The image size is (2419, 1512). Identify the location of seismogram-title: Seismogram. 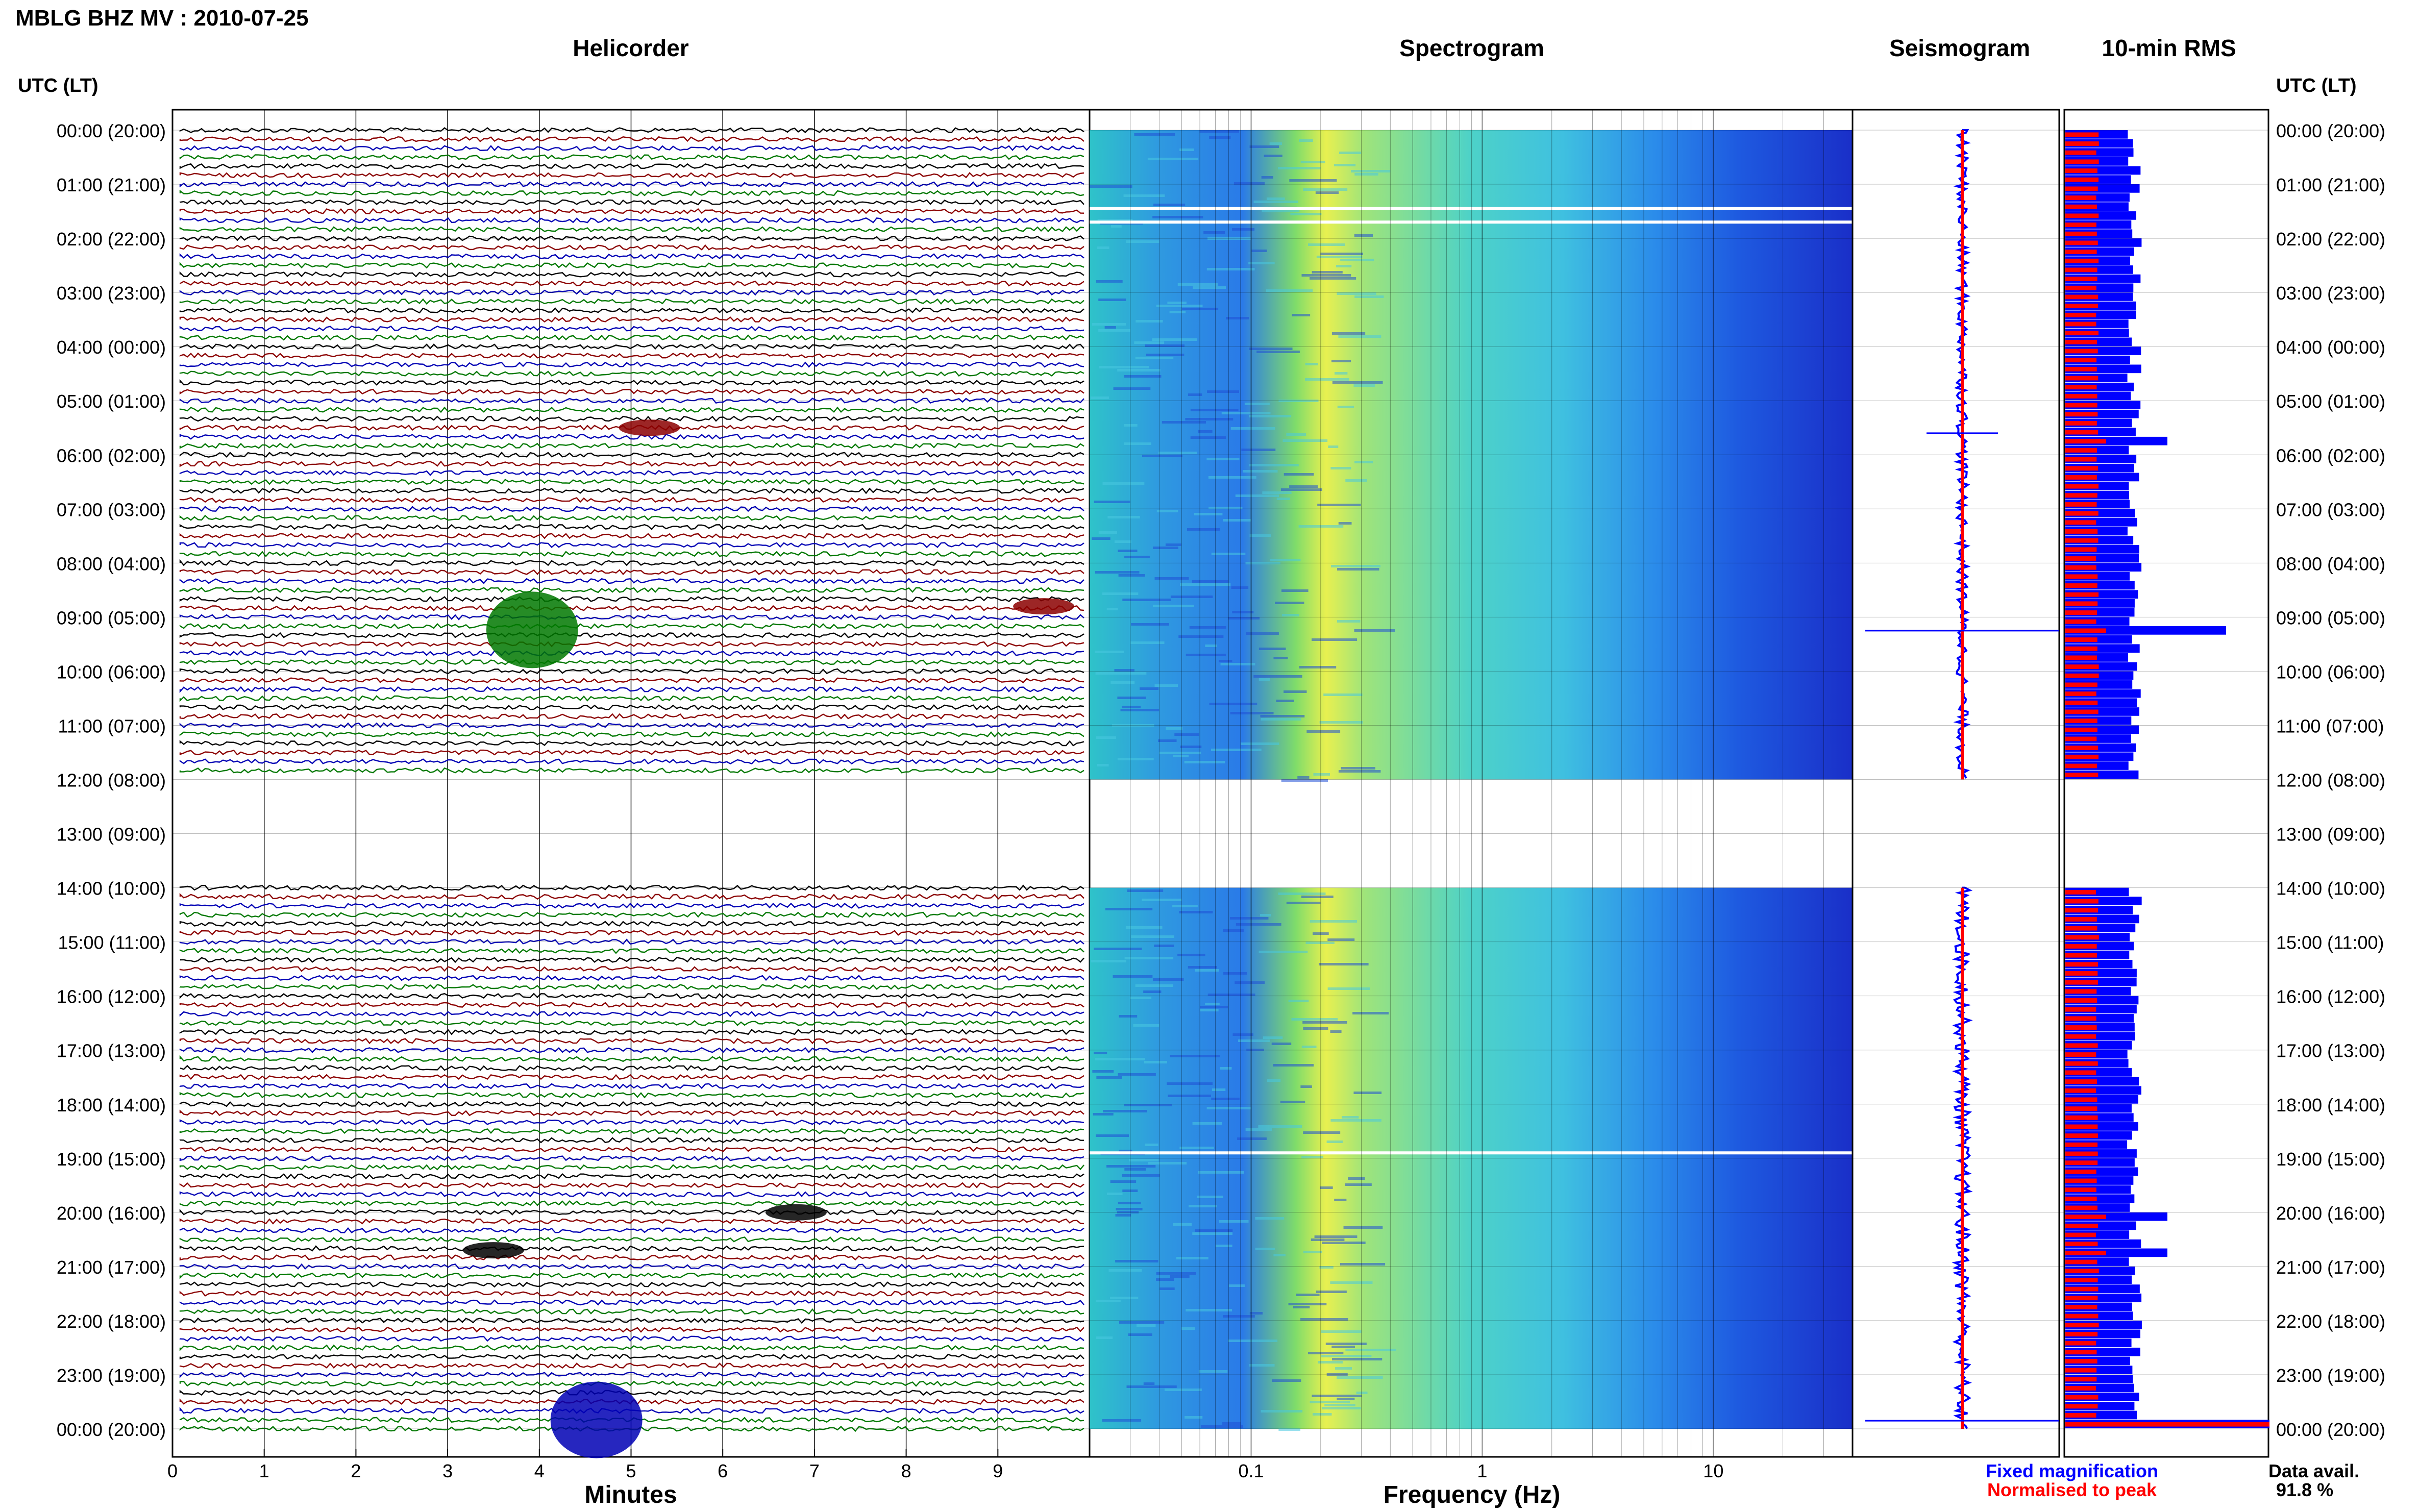
(1959, 48).